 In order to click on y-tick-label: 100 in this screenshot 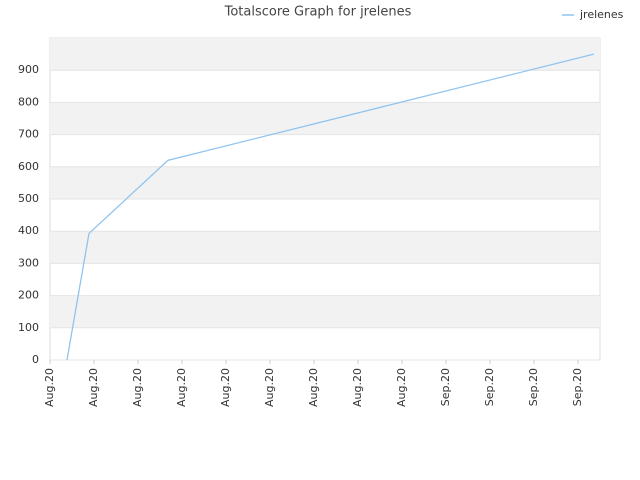, I will do `click(28, 327)`.